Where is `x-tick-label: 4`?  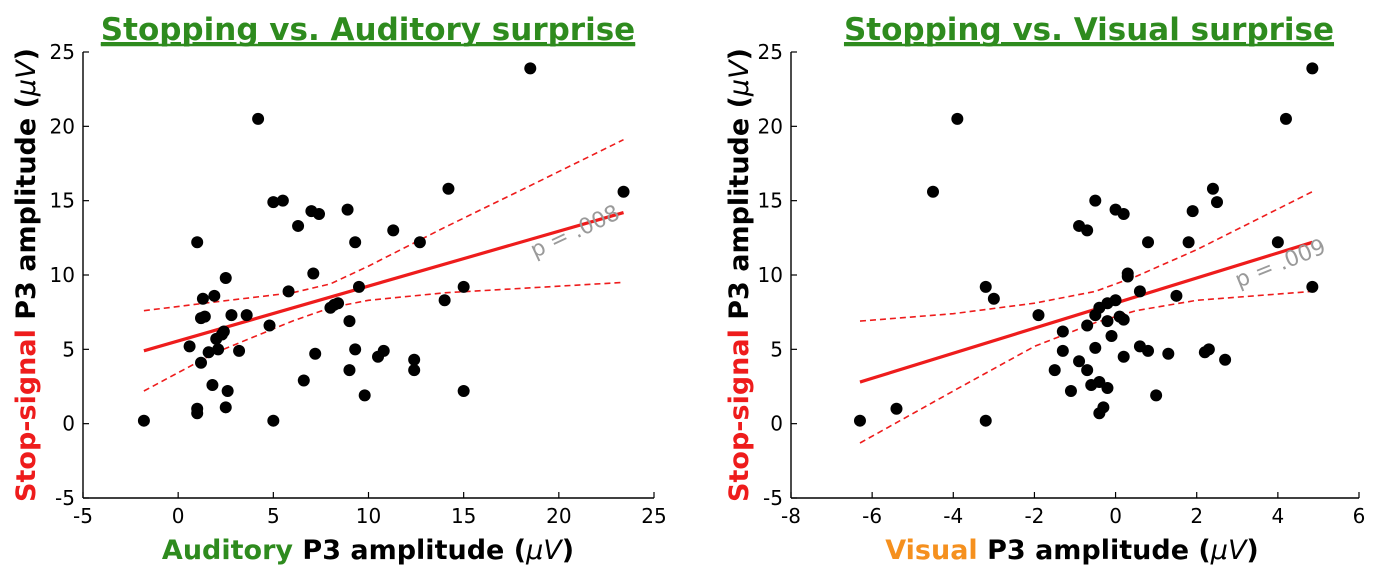 x-tick-label: 4 is located at coordinates (1277, 516).